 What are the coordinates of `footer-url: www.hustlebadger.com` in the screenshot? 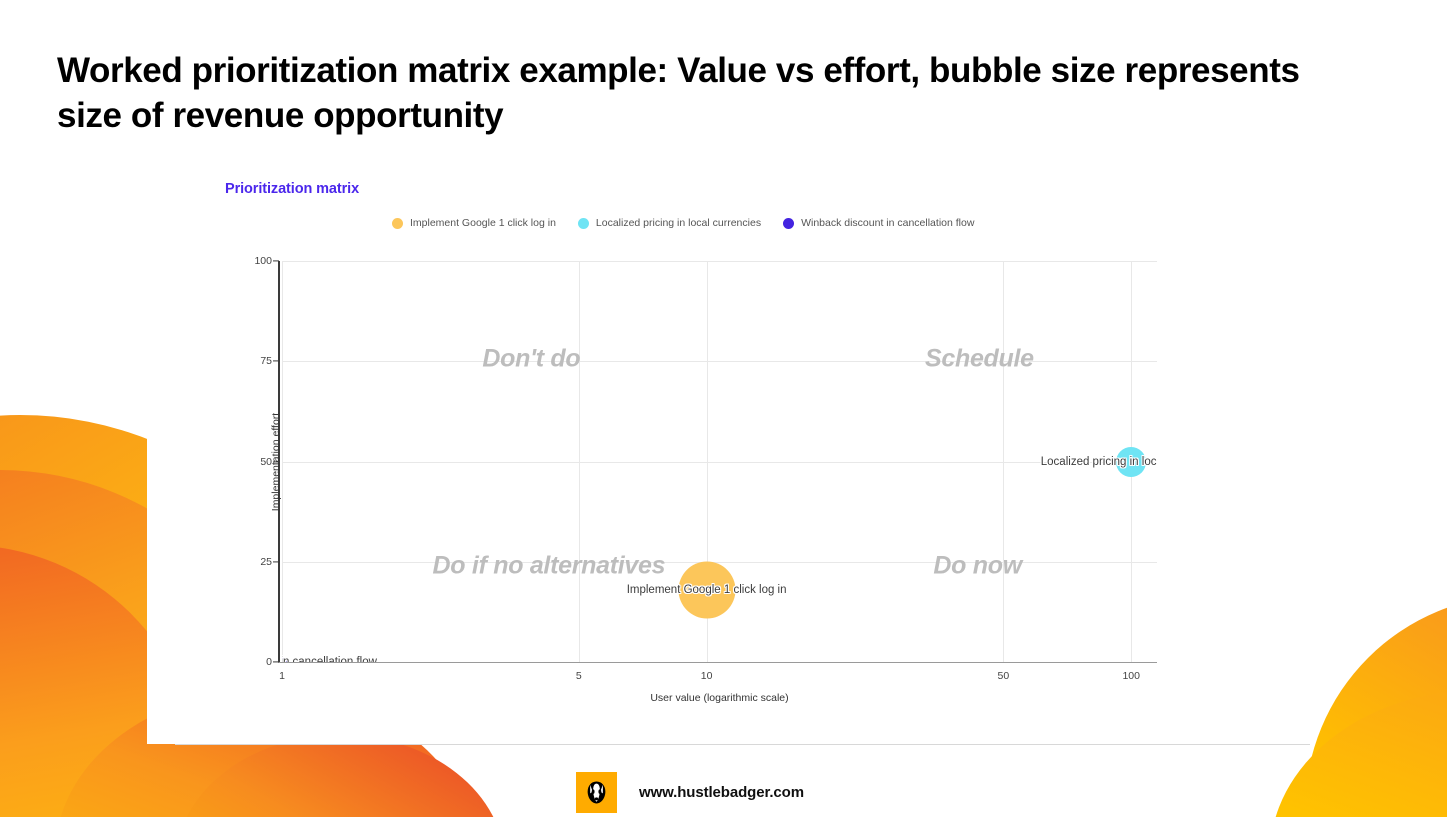 It's located at (721, 792).